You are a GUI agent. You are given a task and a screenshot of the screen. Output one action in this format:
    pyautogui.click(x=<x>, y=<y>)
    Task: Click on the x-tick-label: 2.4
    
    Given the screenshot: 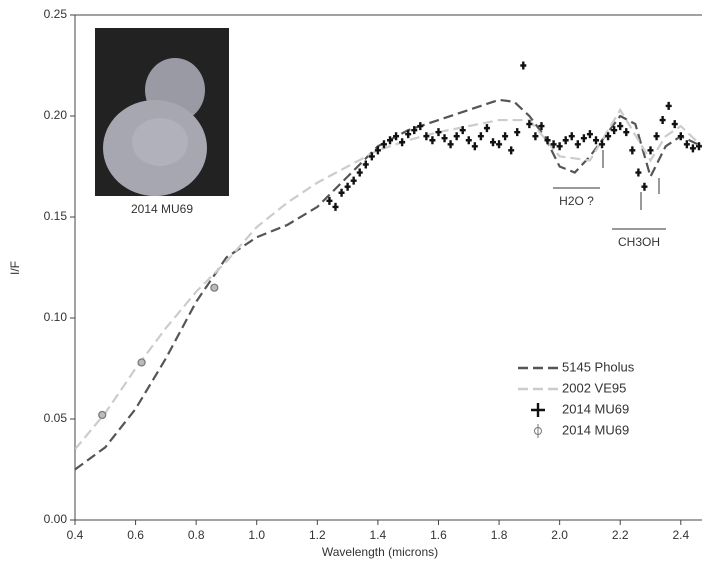 What is the action you would take?
    pyautogui.click(x=680, y=535)
    